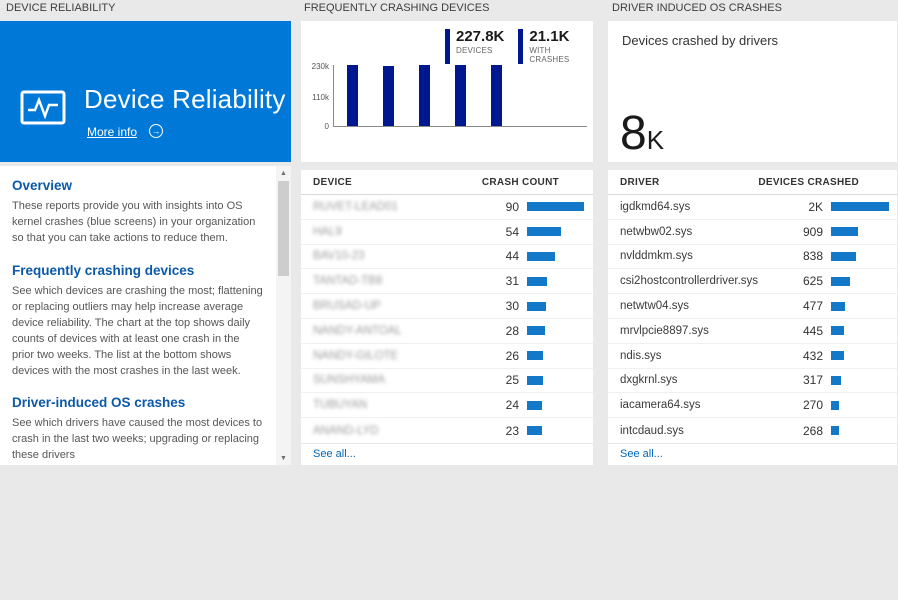  I want to click on crash-count-value: 26, so click(512, 355).